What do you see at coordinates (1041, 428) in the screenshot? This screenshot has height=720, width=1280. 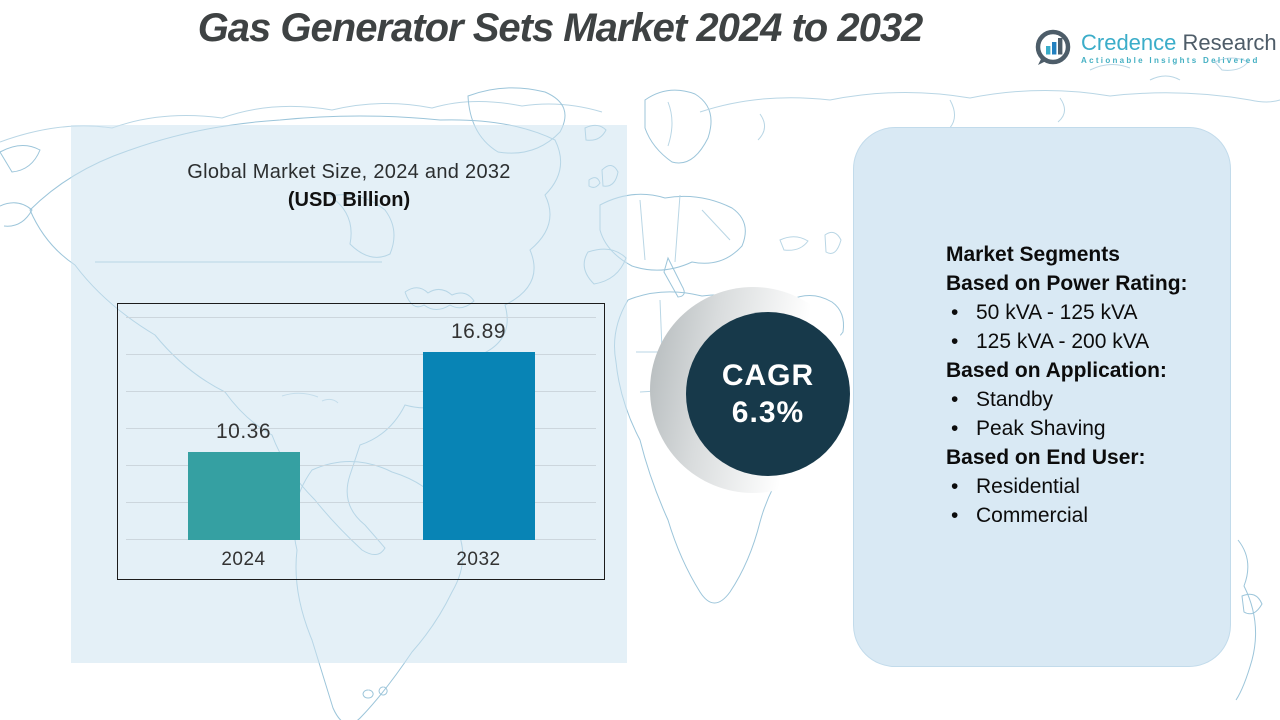 I see `segment-item-label: Peak Shaving` at bounding box center [1041, 428].